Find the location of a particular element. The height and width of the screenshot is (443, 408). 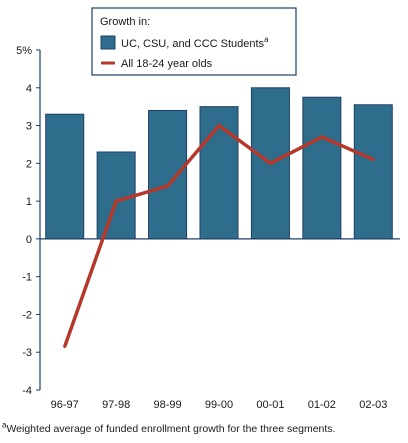

x-tick-label: 97-98 is located at coordinates (116, 405).